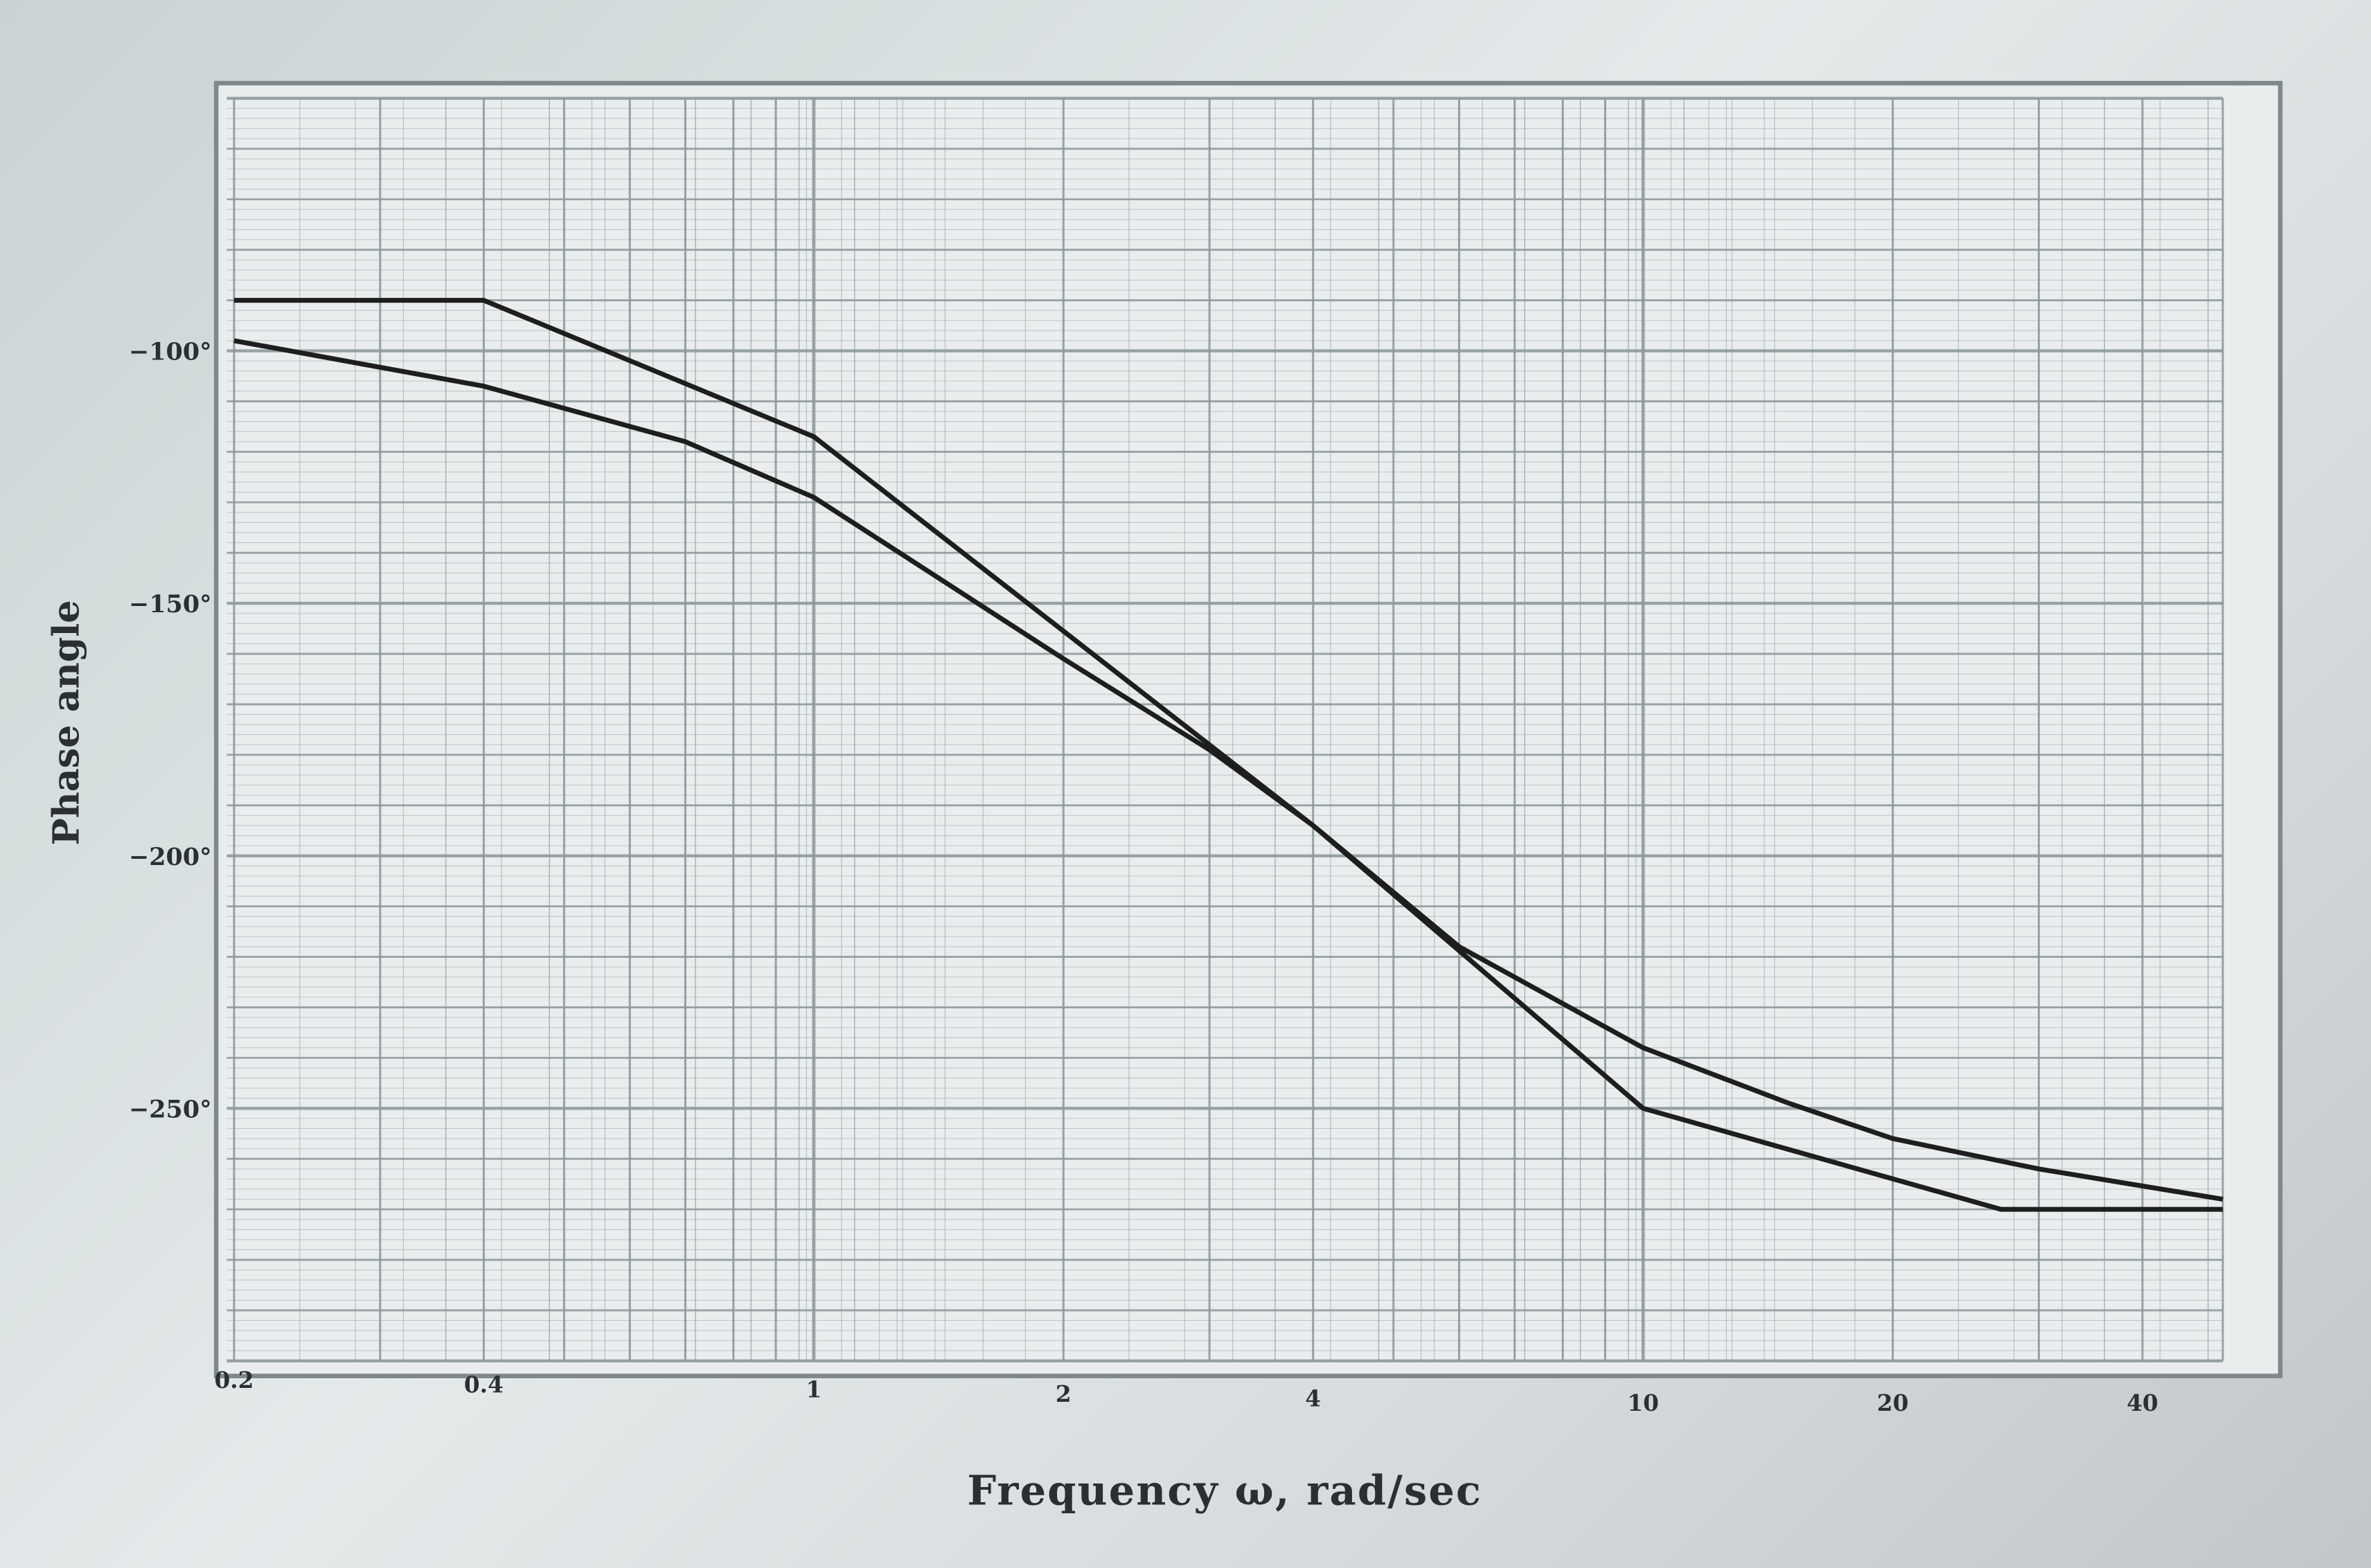 Image resolution: width=2371 pixels, height=1568 pixels. I want to click on y-tick-label: −250°, so click(171, 1109).